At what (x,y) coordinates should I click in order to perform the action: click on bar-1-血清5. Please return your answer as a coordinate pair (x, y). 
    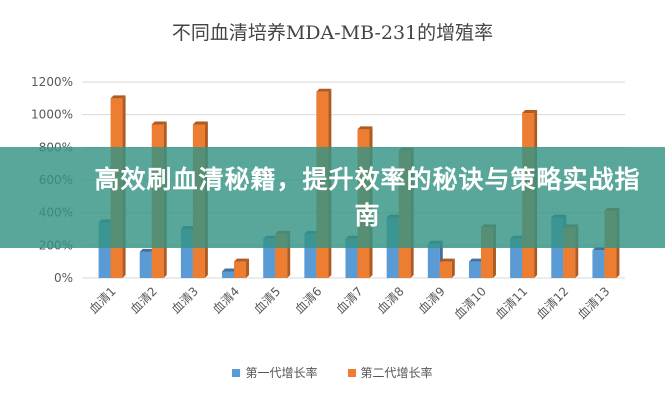
    Looking at the image, I should click on (269, 258).